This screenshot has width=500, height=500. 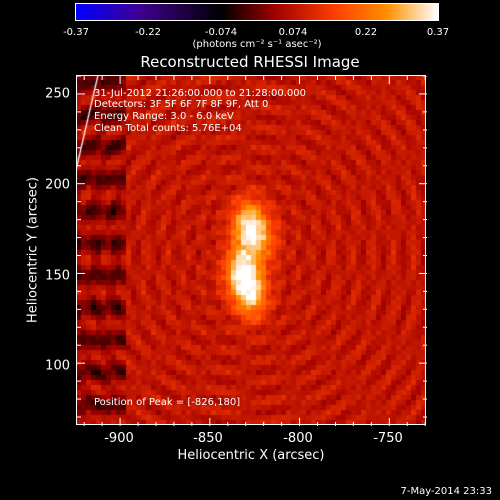 I want to click on x-tick-label: -750, so click(x=388, y=438).